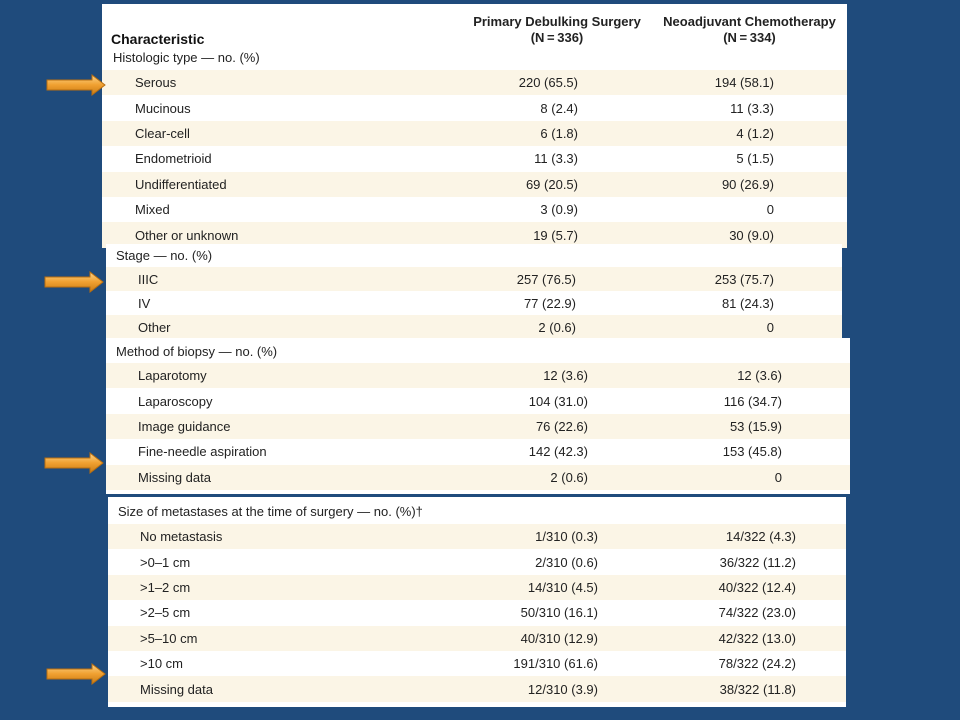 This screenshot has height=720, width=960. What do you see at coordinates (144, 303) in the screenshot?
I see `row-label: IV` at bounding box center [144, 303].